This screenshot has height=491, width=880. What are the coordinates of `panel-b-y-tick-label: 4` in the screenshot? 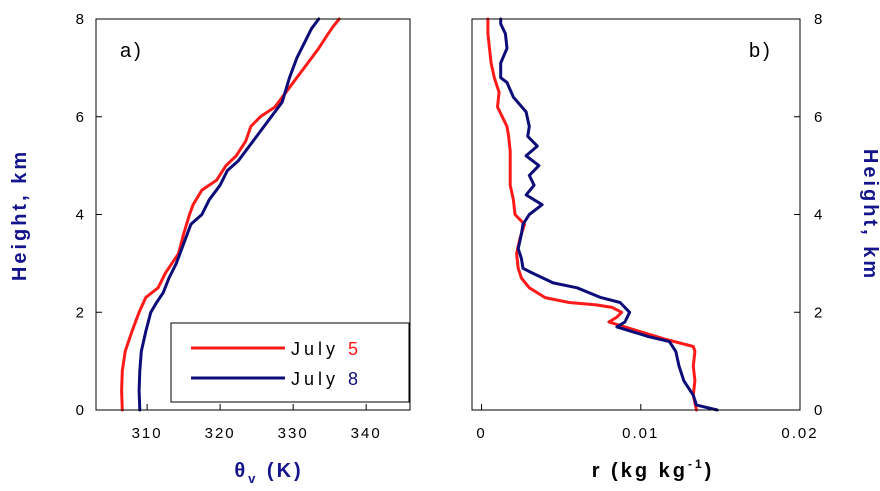 It's located at (819, 215).